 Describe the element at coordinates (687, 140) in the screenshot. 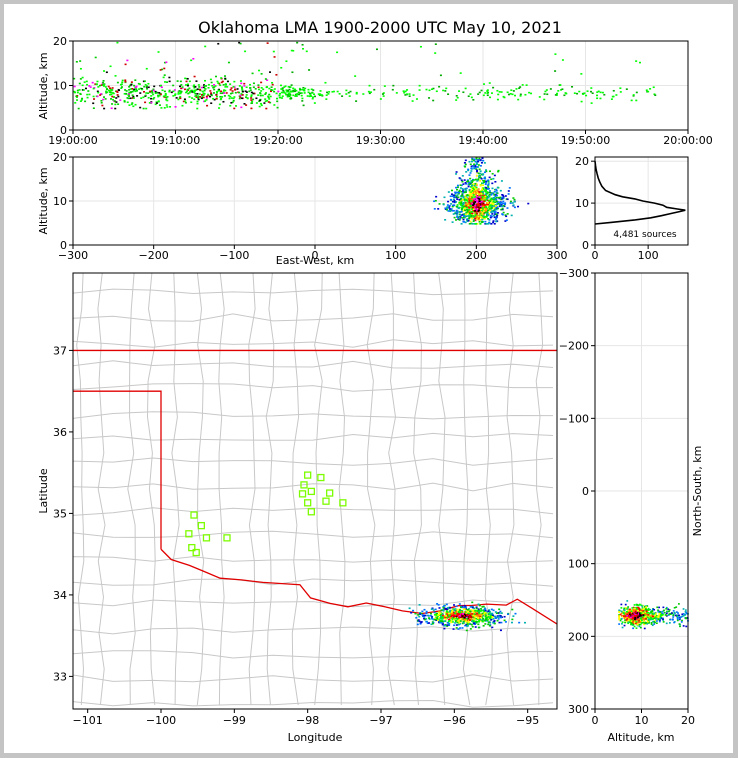

I see `time-tick-label: 20:00:00` at that location.